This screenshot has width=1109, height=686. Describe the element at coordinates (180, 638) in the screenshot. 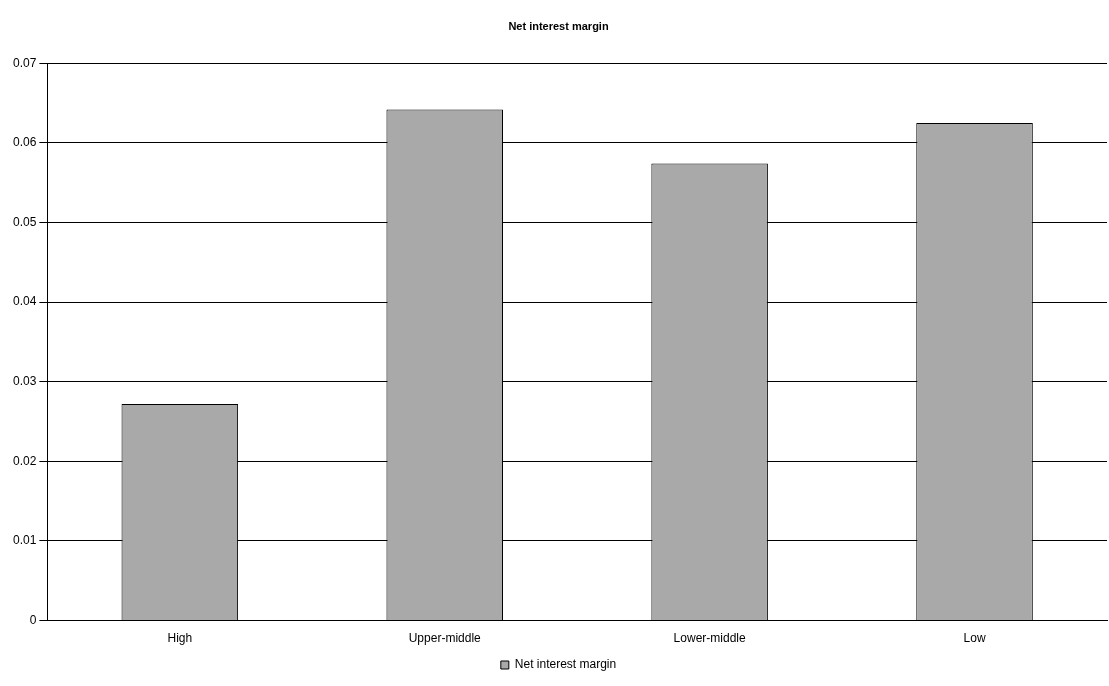

I see `x-tick-label: High` at that location.